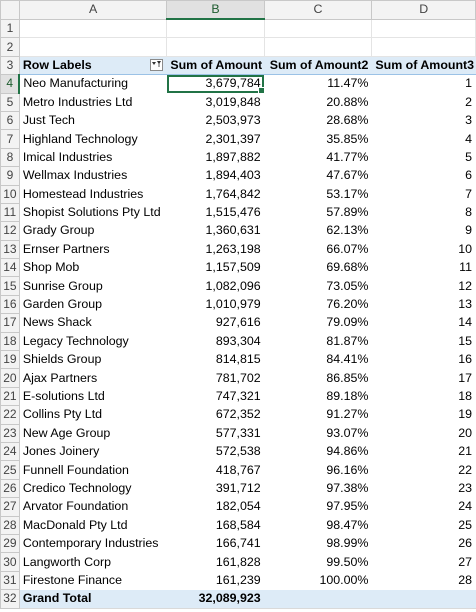  Describe the element at coordinates (93, 599) in the screenshot. I see `grand-total-label: Grand Total` at that location.